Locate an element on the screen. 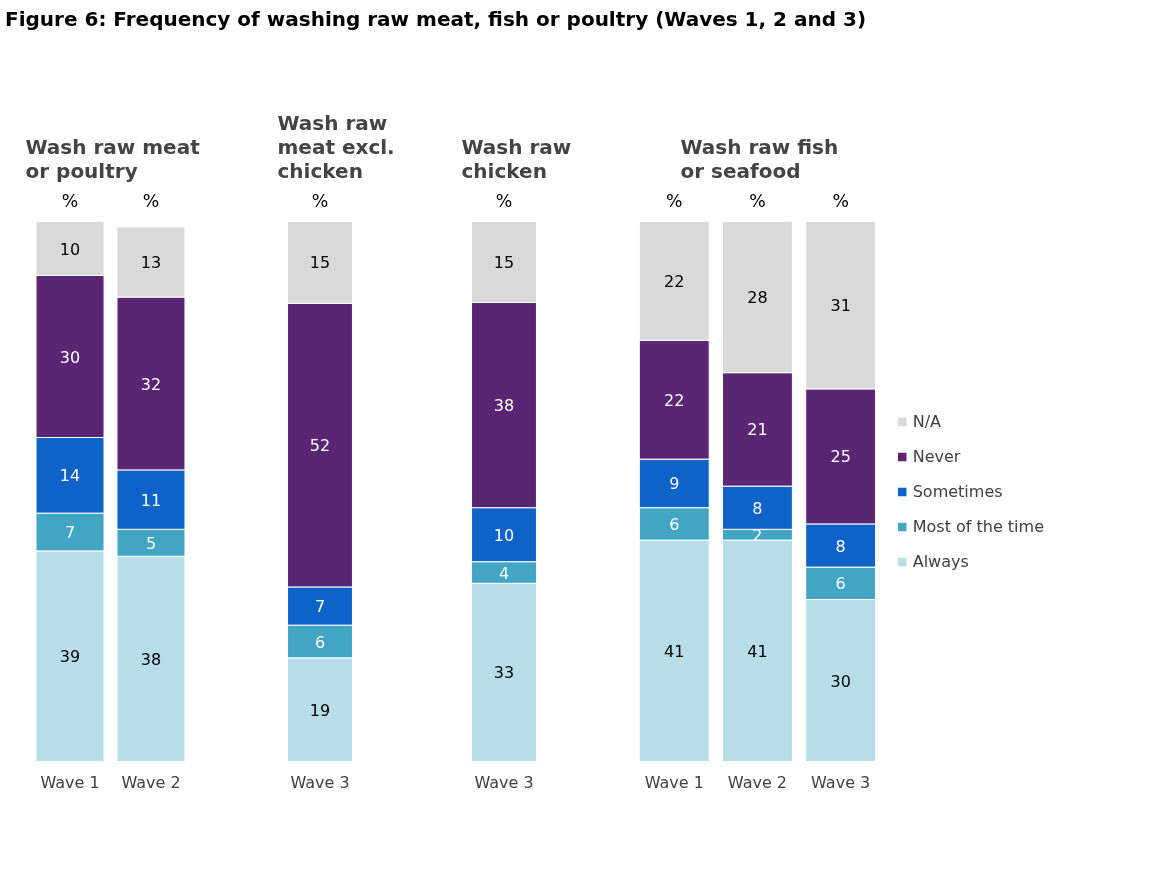  data-label: 31 is located at coordinates (840, 306).